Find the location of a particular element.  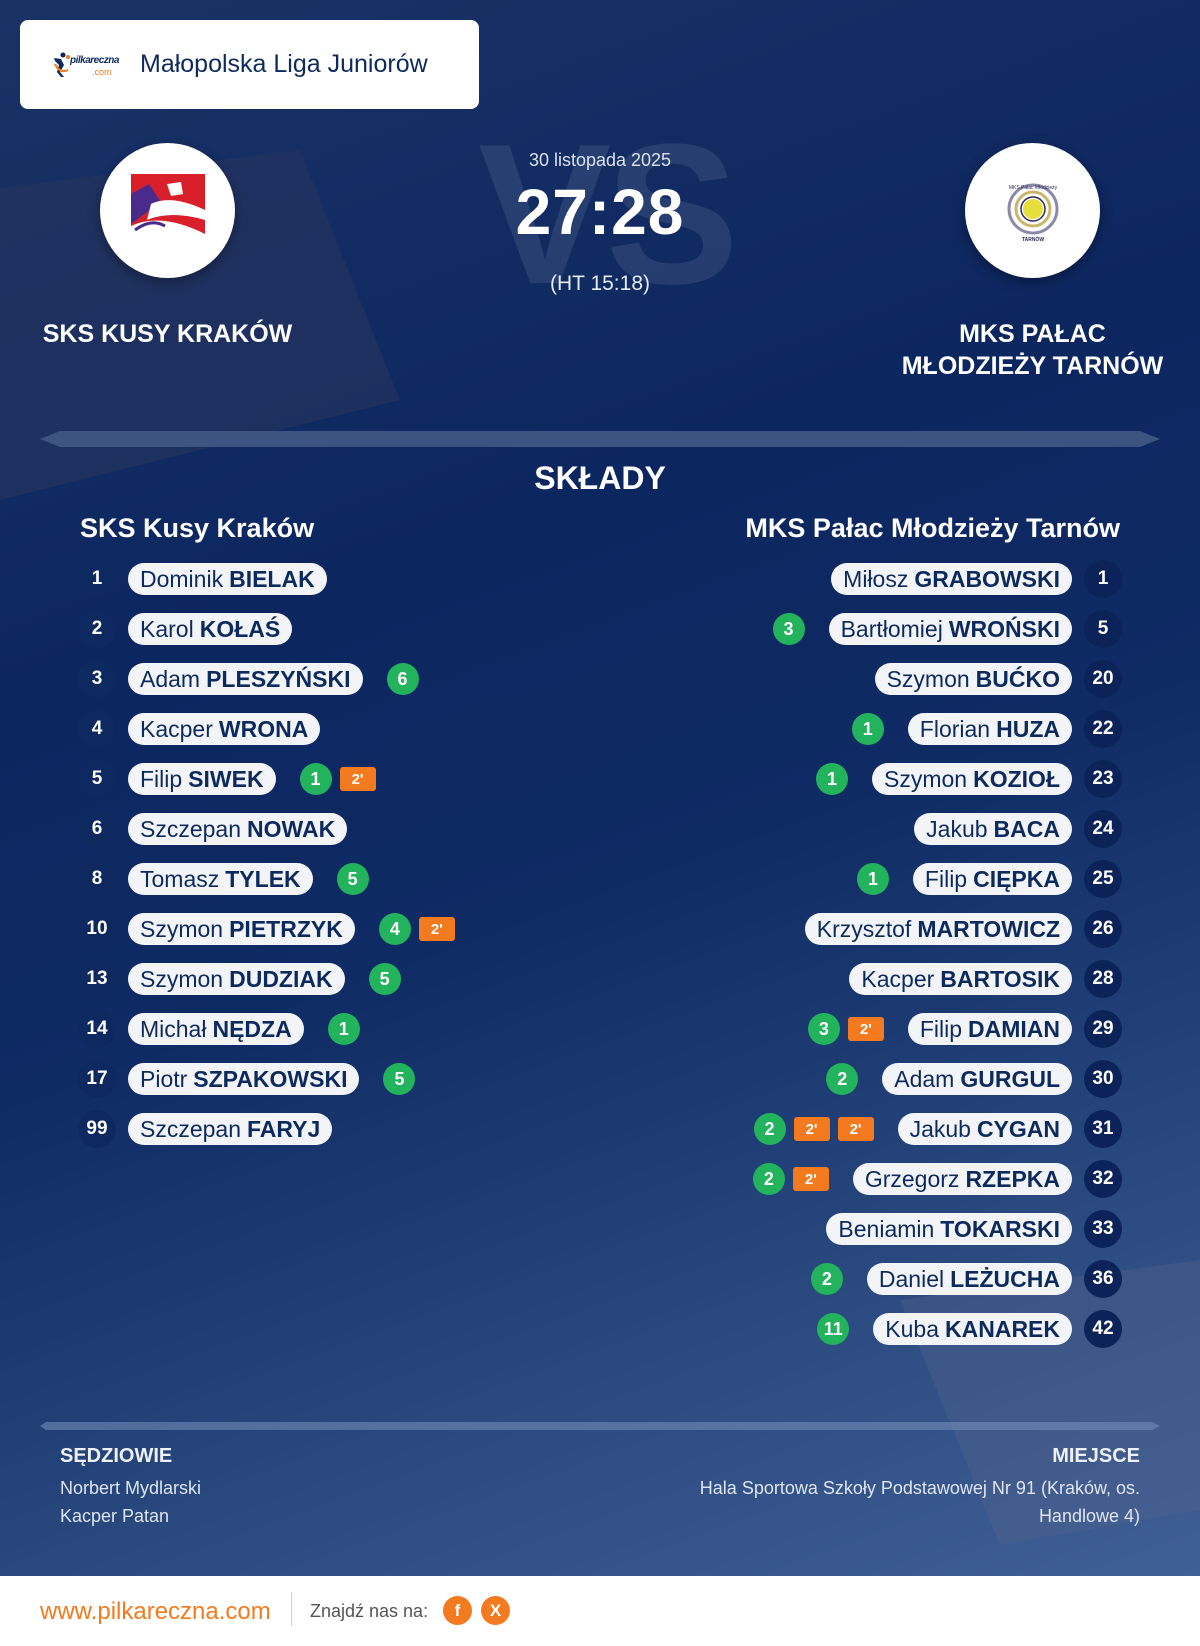

player-first-name: Kuba is located at coordinates (912, 1328).